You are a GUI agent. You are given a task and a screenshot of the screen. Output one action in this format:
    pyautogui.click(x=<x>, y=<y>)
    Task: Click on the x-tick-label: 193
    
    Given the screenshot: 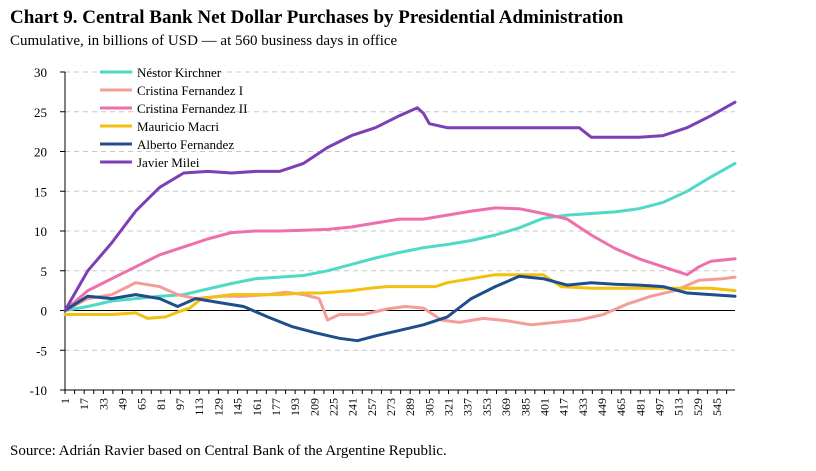 What is the action you would take?
    pyautogui.click(x=295, y=407)
    